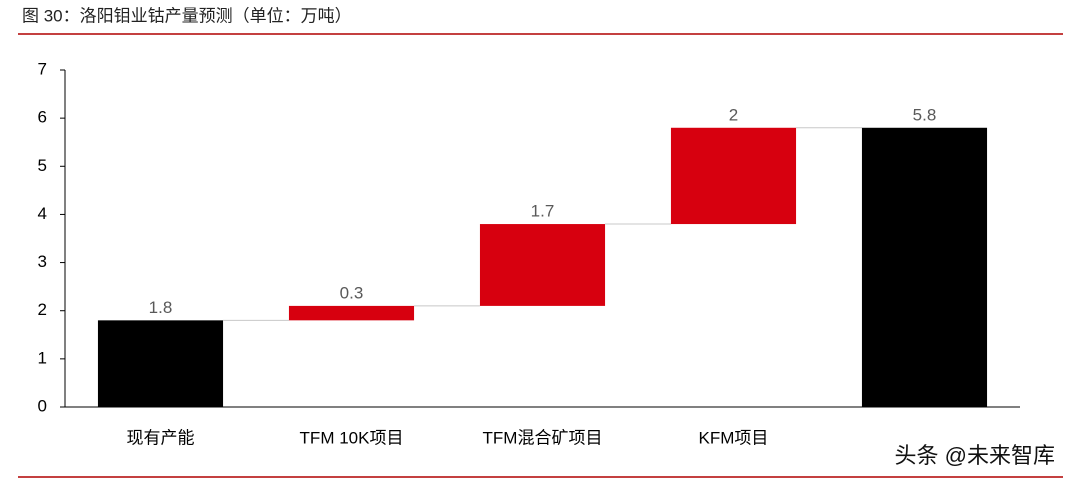 The width and height of the screenshot is (1070, 482). I want to click on chart-title: 图 30：洛阳钼业钴产量预测（单位：万吨）, so click(187, 15).